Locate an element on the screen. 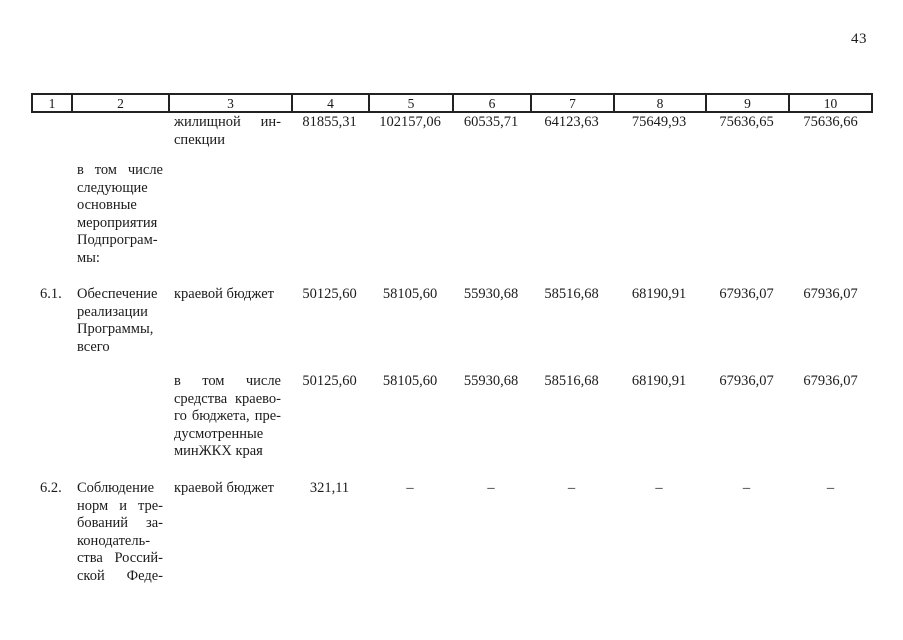 The width and height of the screenshot is (903, 640). value-cell: 81855,31 is located at coordinates (329, 122).